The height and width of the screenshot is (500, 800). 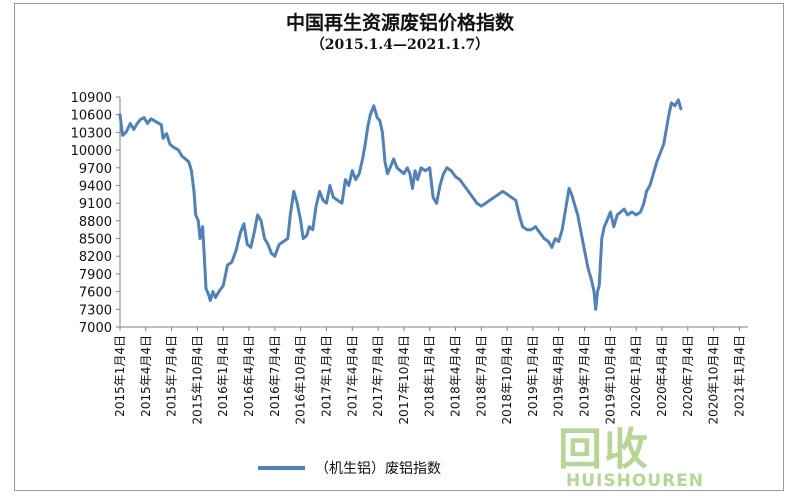 What do you see at coordinates (688, 376) in the screenshot?
I see `x-tick-label: 2020年7月4日` at bounding box center [688, 376].